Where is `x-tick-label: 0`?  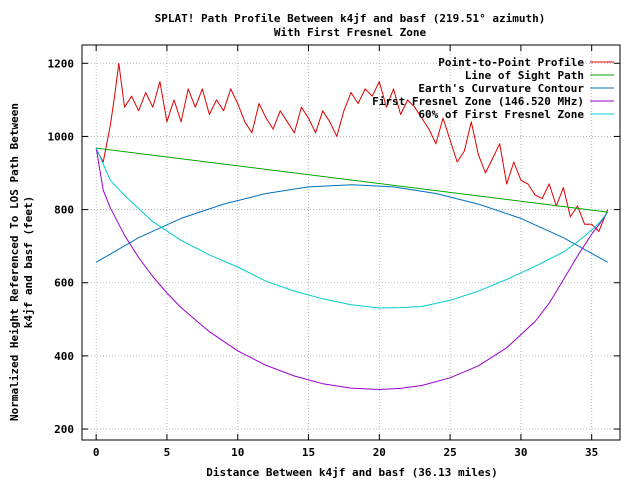
x-tick-label: 0 is located at coordinates (96, 452).